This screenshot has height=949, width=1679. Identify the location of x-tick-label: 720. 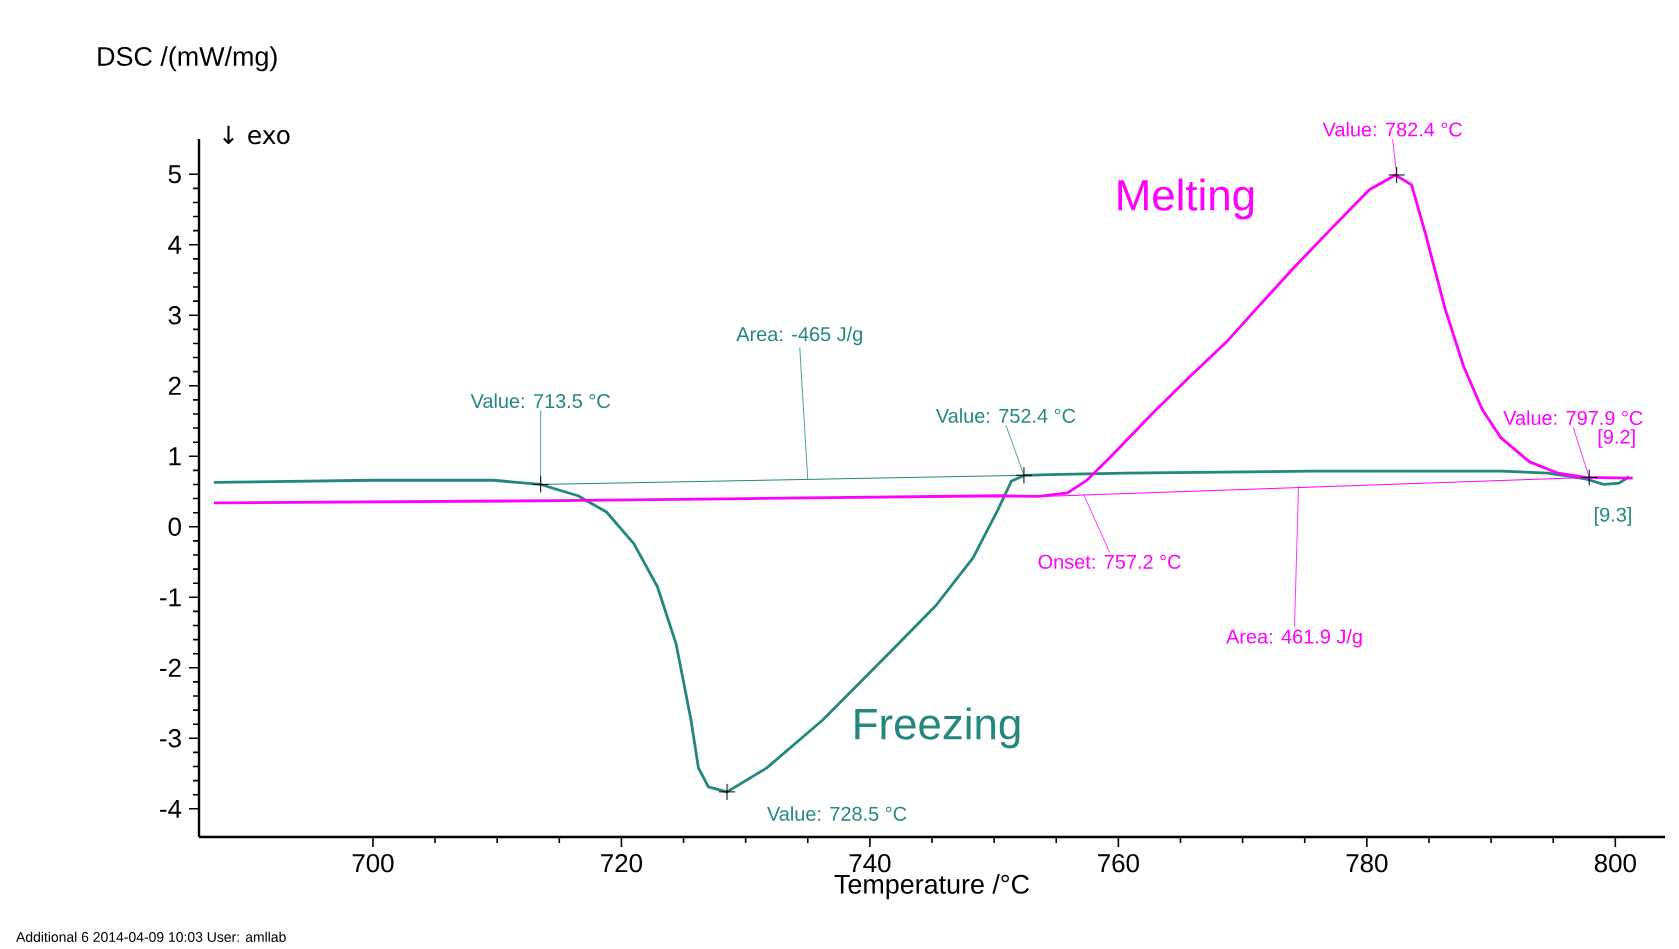
(622, 863).